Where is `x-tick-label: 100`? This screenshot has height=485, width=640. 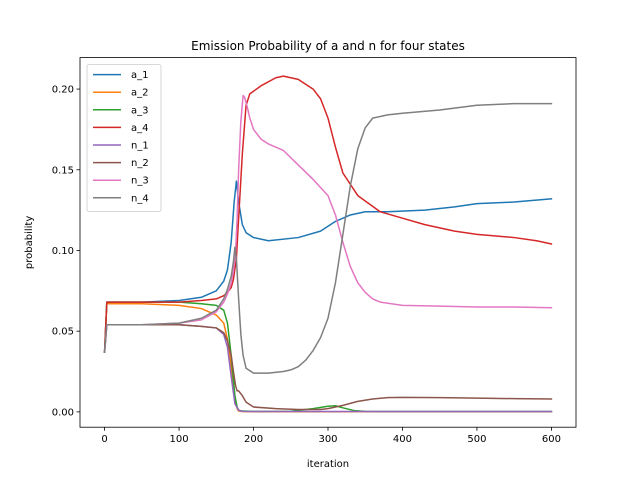
x-tick-label: 100 is located at coordinates (179, 439).